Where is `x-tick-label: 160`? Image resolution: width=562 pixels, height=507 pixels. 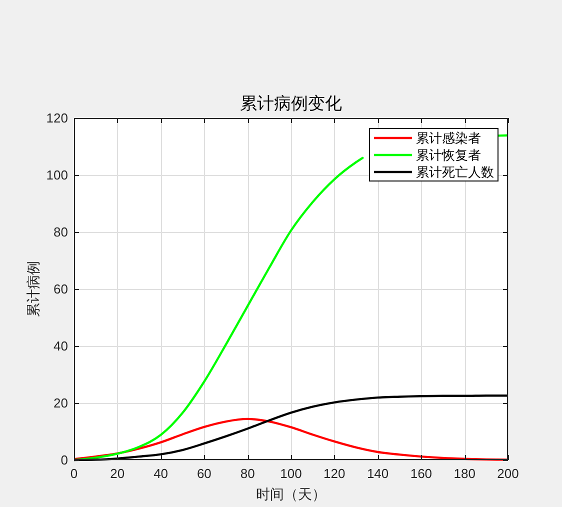
x-tick-label: 160 is located at coordinates (421, 473).